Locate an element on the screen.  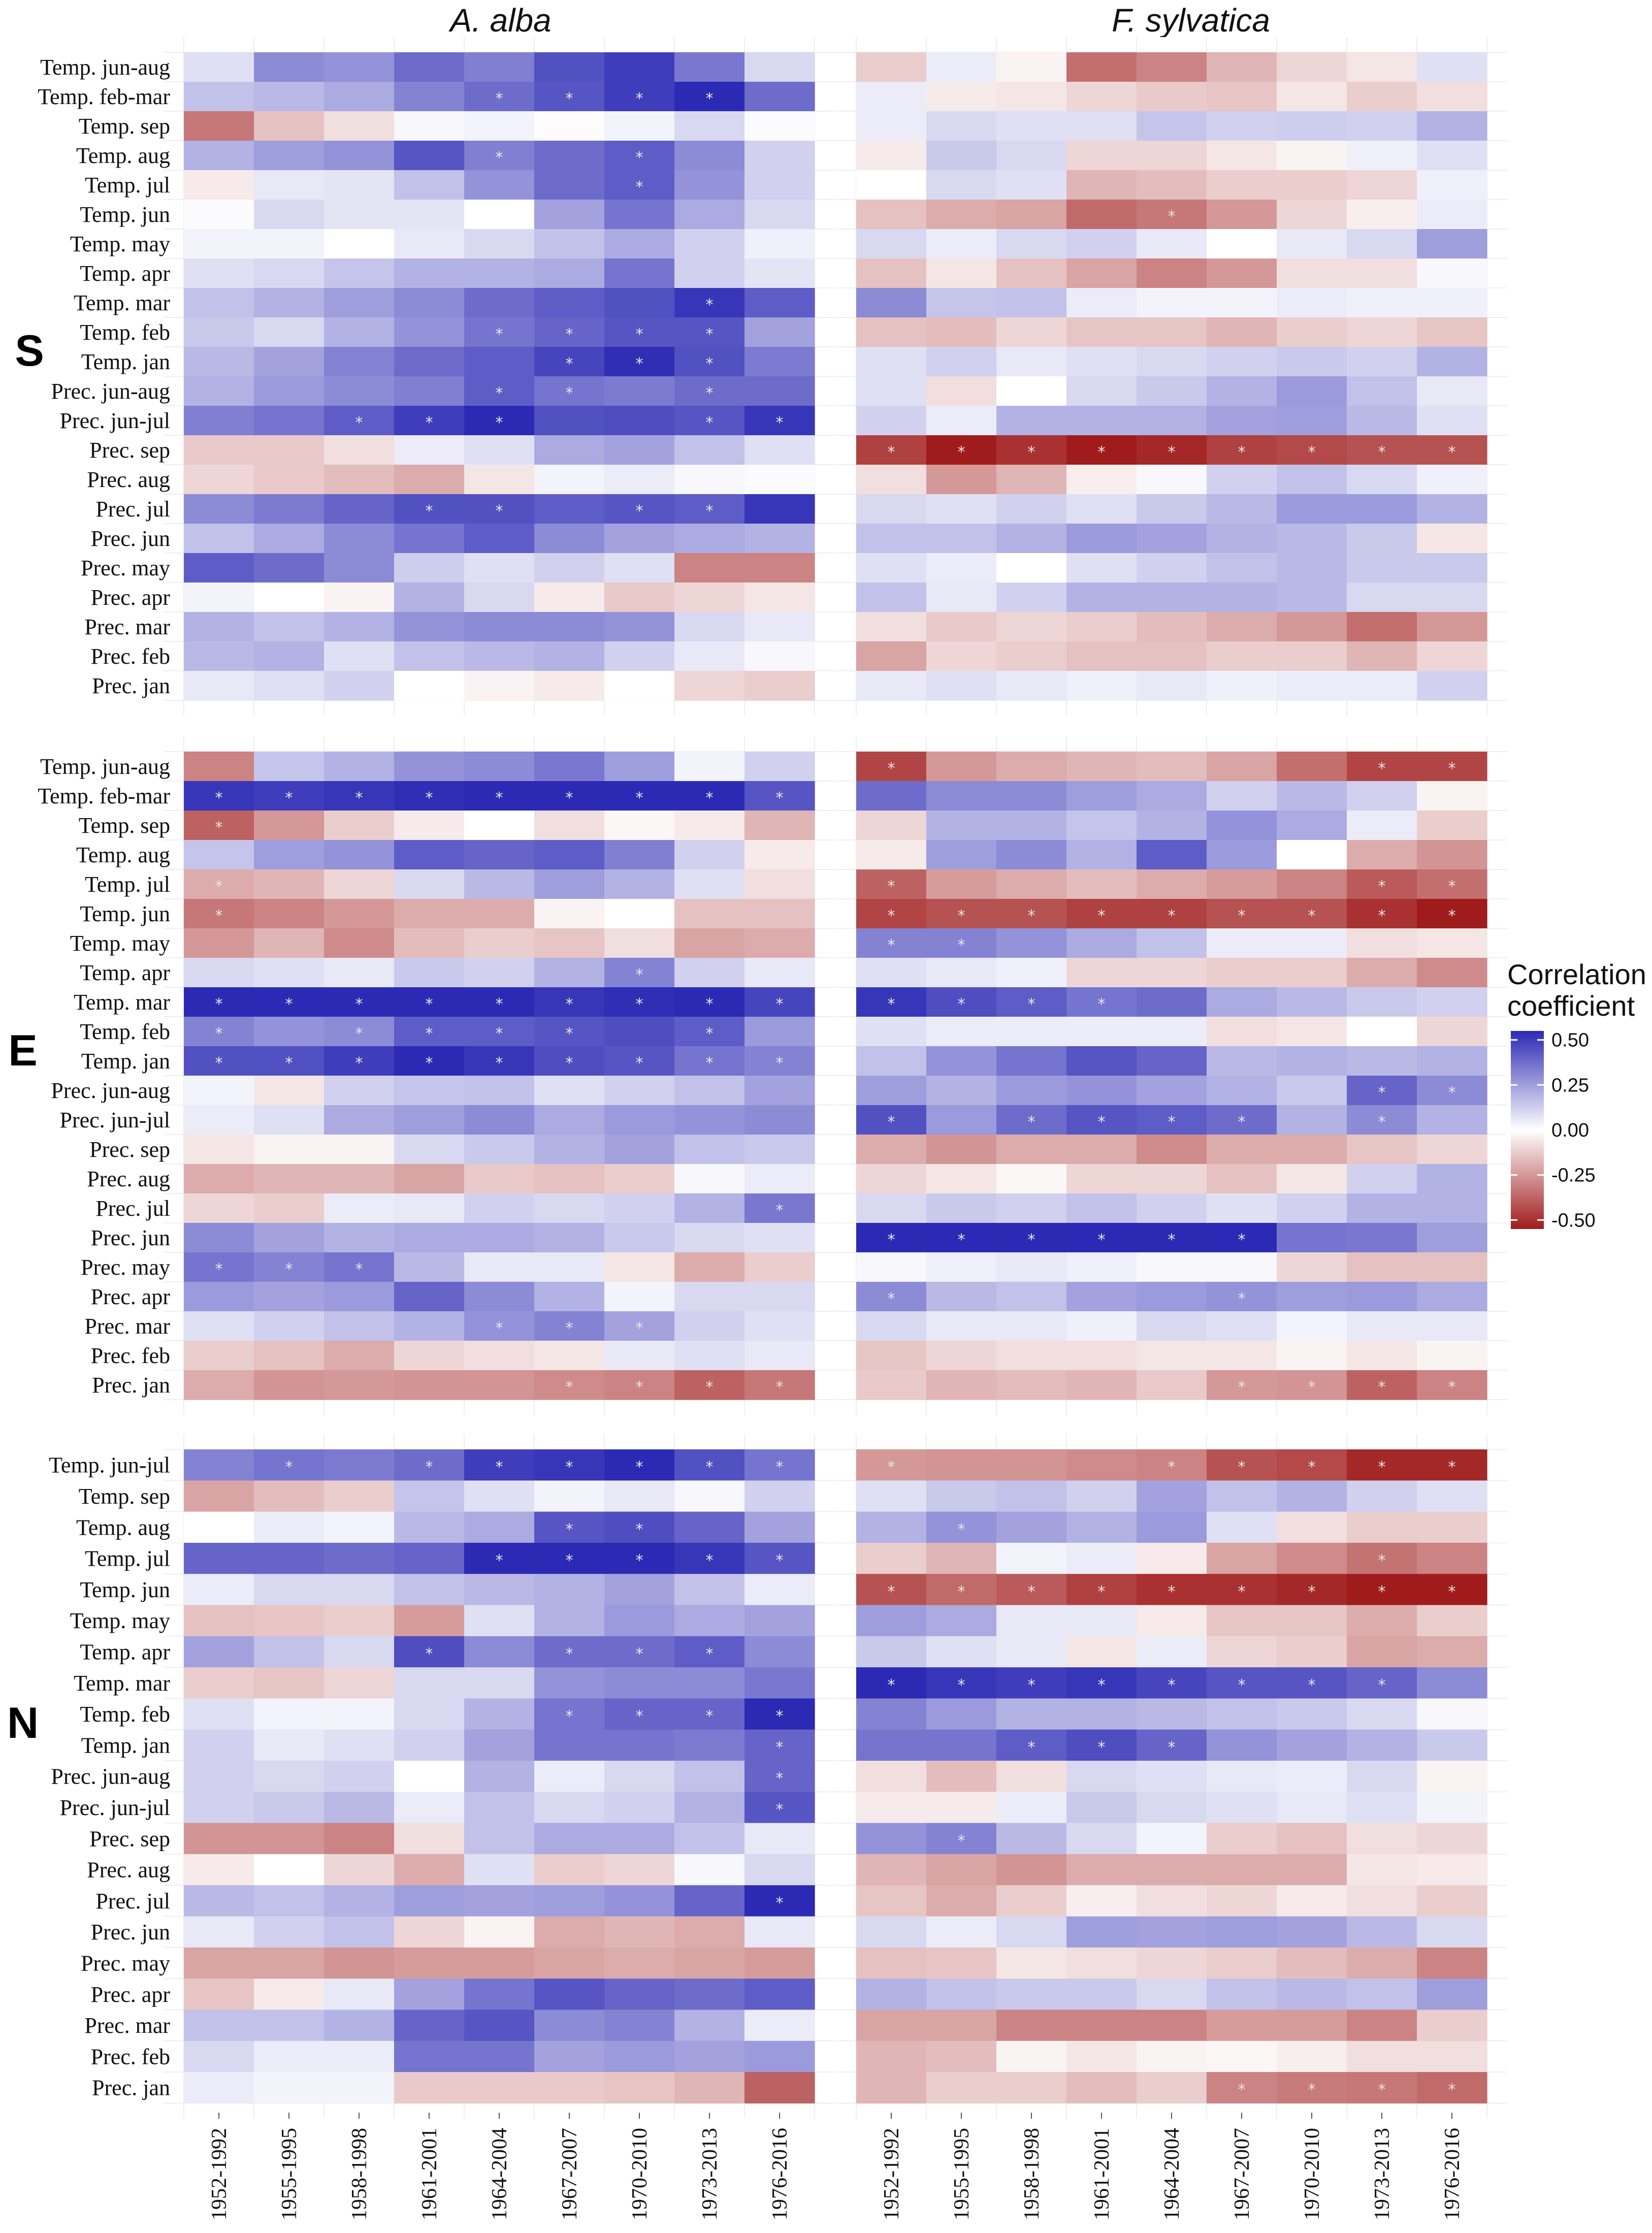
legend-tick-label: 0.00 is located at coordinates (1570, 1131).